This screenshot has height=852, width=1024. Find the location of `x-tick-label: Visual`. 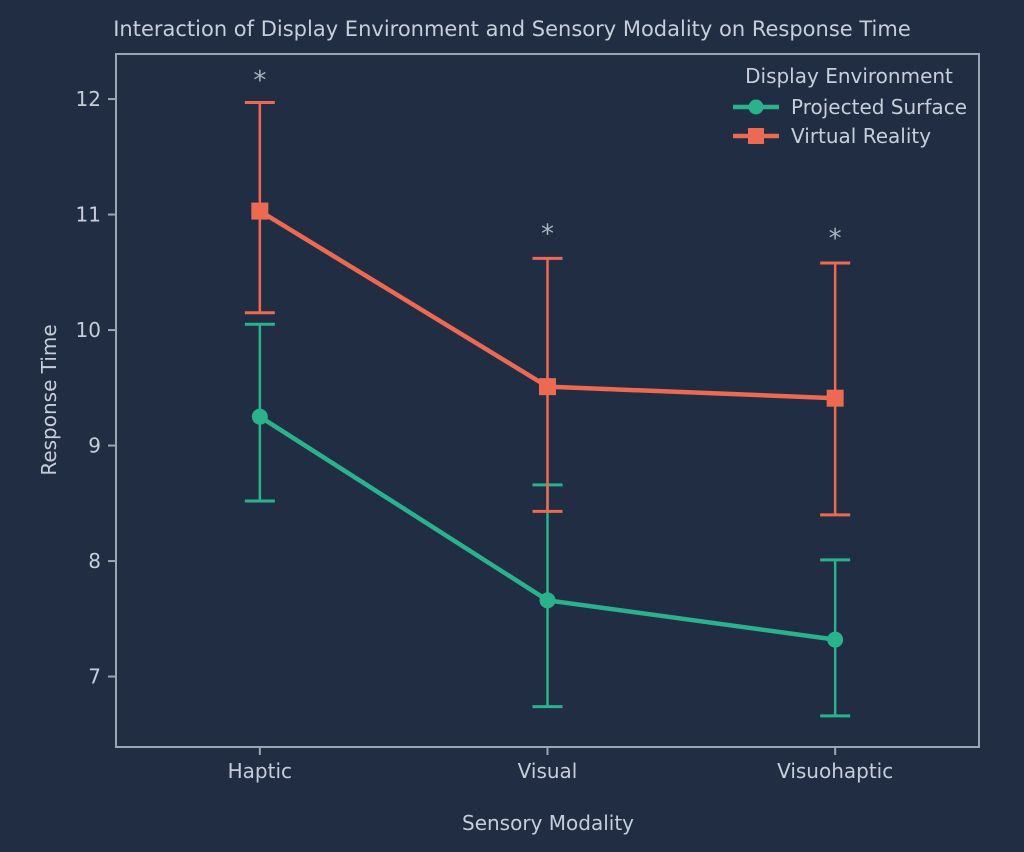

x-tick-label: Visual is located at coordinates (548, 771).